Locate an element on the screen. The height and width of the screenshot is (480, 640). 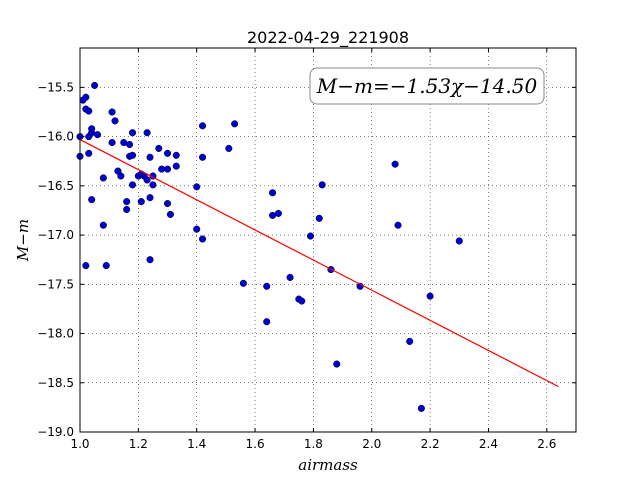
x-tick-label: 2.6 is located at coordinates (546, 444).